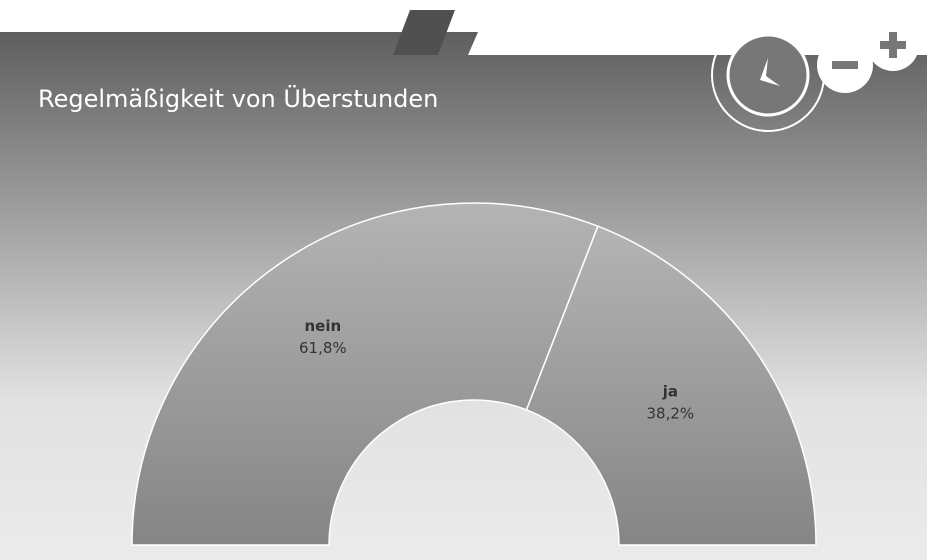 Image resolution: width=927 pixels, height=560 pixels. I want to click on icons, so click(815, 75).